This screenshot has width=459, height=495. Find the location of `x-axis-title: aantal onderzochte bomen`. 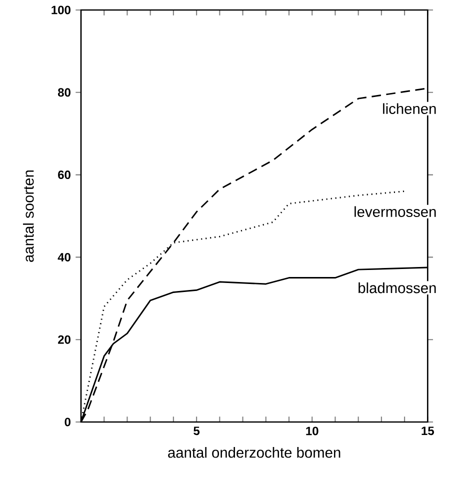

x-axis-title: aantal onderzochte bomen is located at coordinates (254, 452).